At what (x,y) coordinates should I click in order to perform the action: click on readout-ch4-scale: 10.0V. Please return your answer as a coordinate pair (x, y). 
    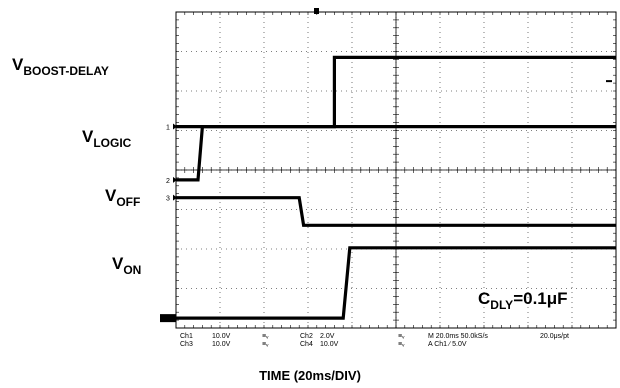
    Looking at the image, I should click on (329, 344).